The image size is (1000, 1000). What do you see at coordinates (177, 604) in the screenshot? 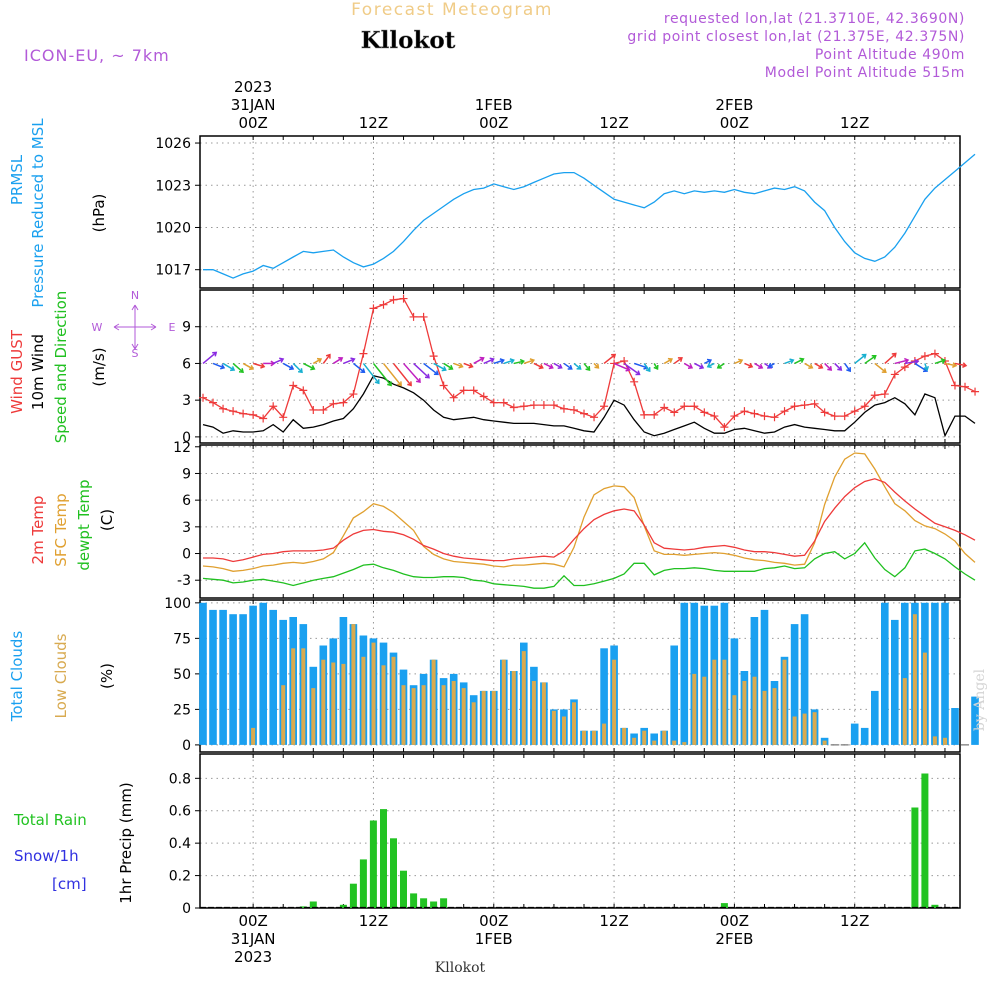
I see `y-tick-label: 100` at bounding box center [177, 604].